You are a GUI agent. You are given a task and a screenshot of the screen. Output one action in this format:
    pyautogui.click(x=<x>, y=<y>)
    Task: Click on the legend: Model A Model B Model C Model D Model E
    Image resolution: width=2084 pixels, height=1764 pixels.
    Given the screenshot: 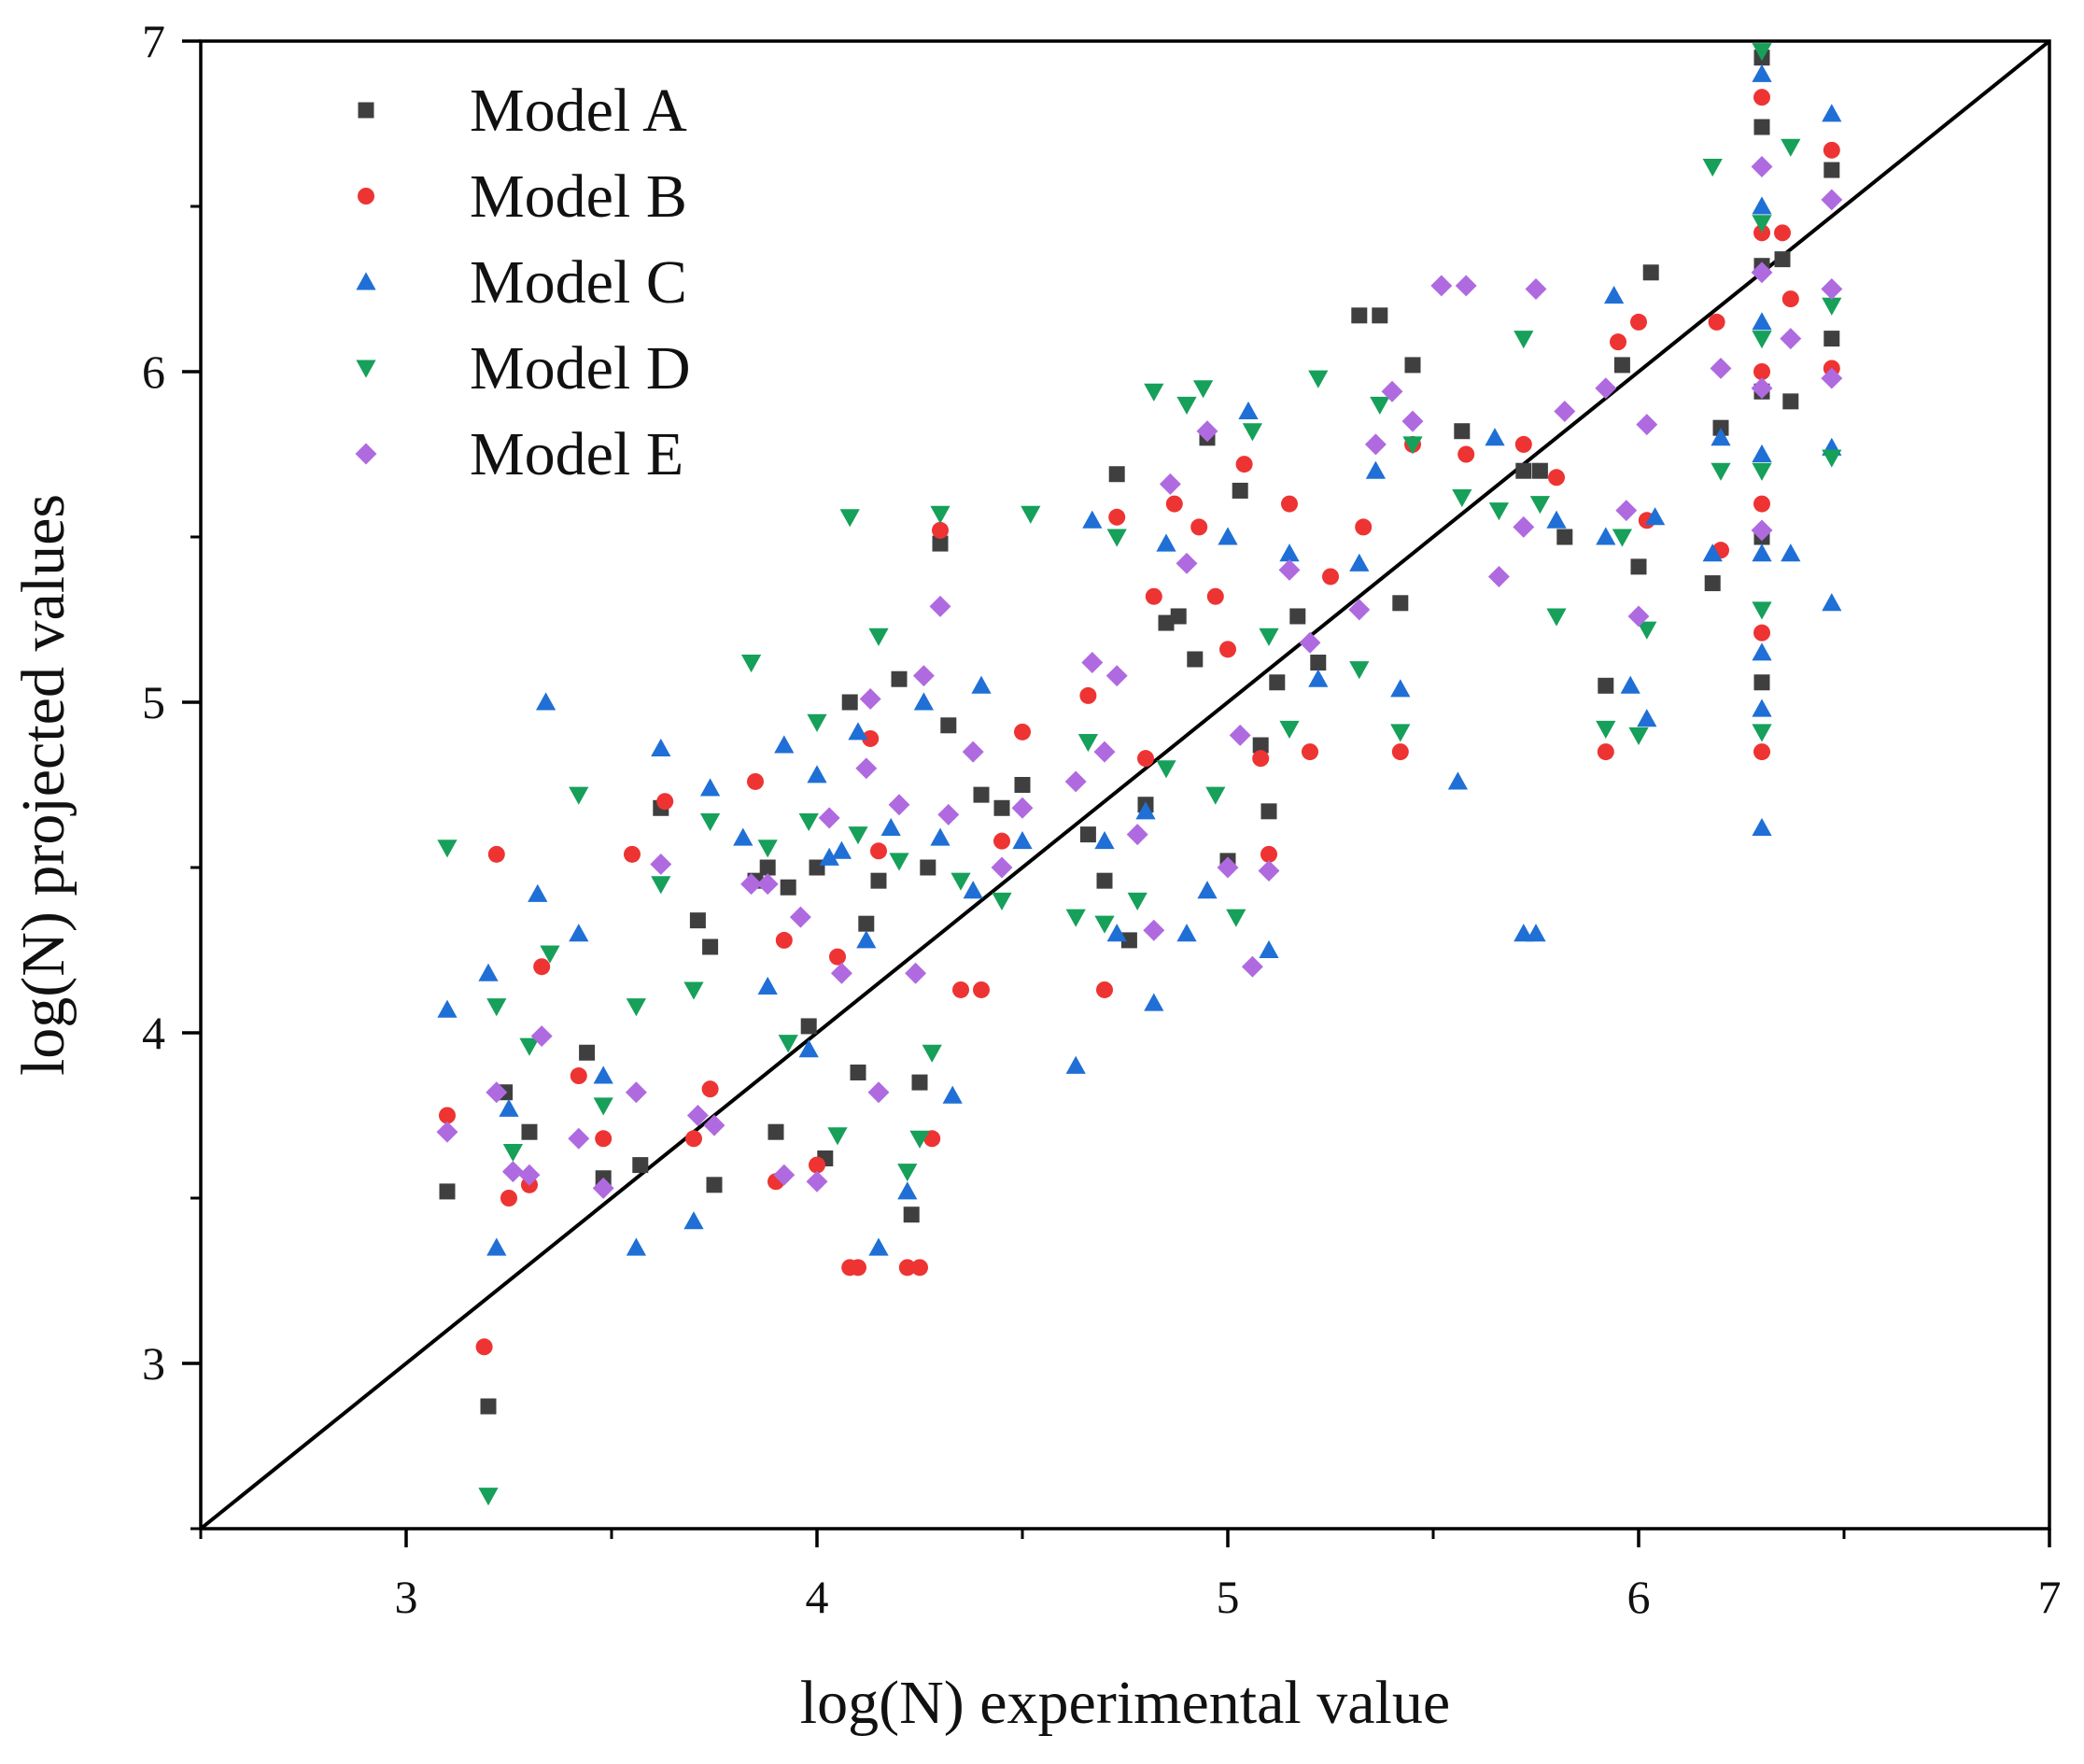 What is the action you would take?
    pyautogui.click(x=522, y=282)
    